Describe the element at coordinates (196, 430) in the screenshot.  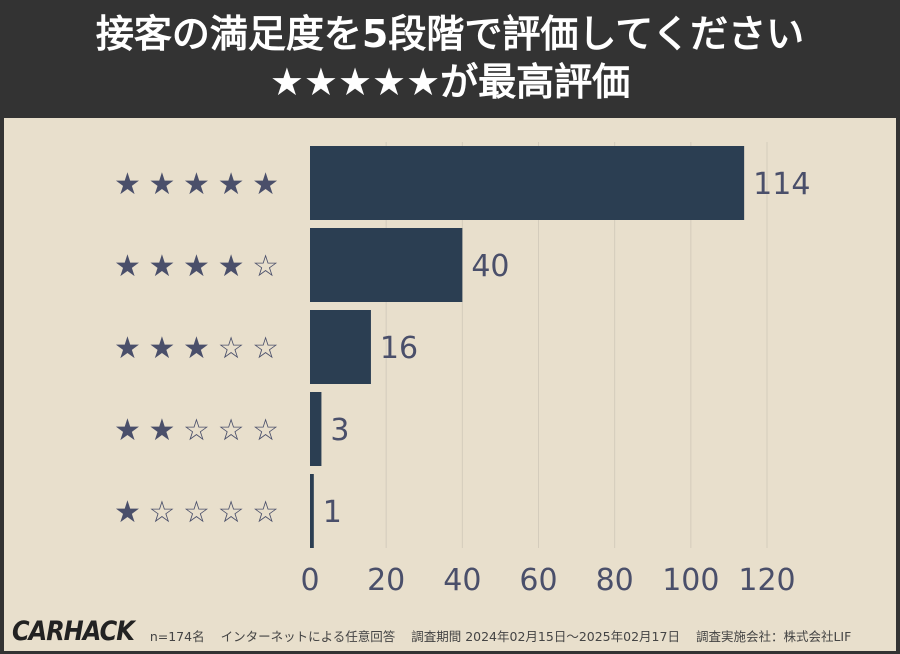
I see `category-label: ★★☆☆☆` at that location.